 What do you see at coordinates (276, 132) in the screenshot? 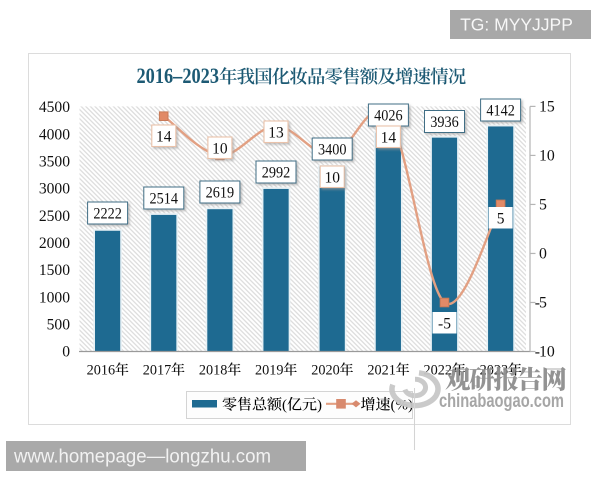
I see `svg-text: 13` at bounding box center [276, 132].